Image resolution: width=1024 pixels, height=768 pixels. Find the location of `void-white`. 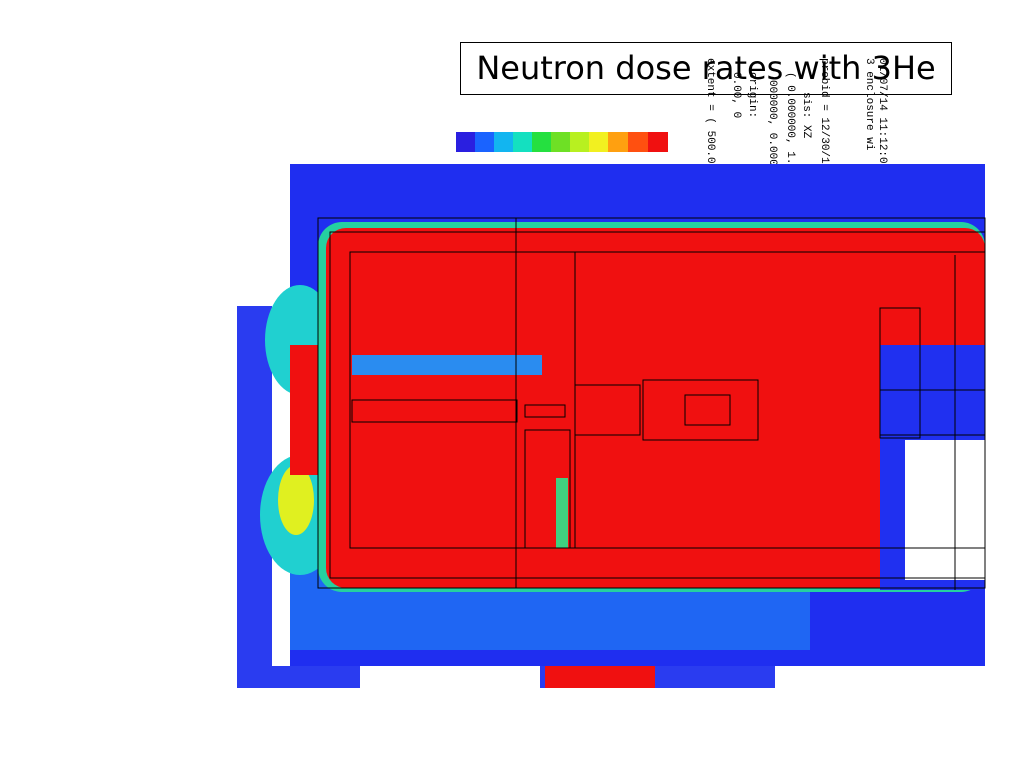

void-white is located at coordinates (945, 510).